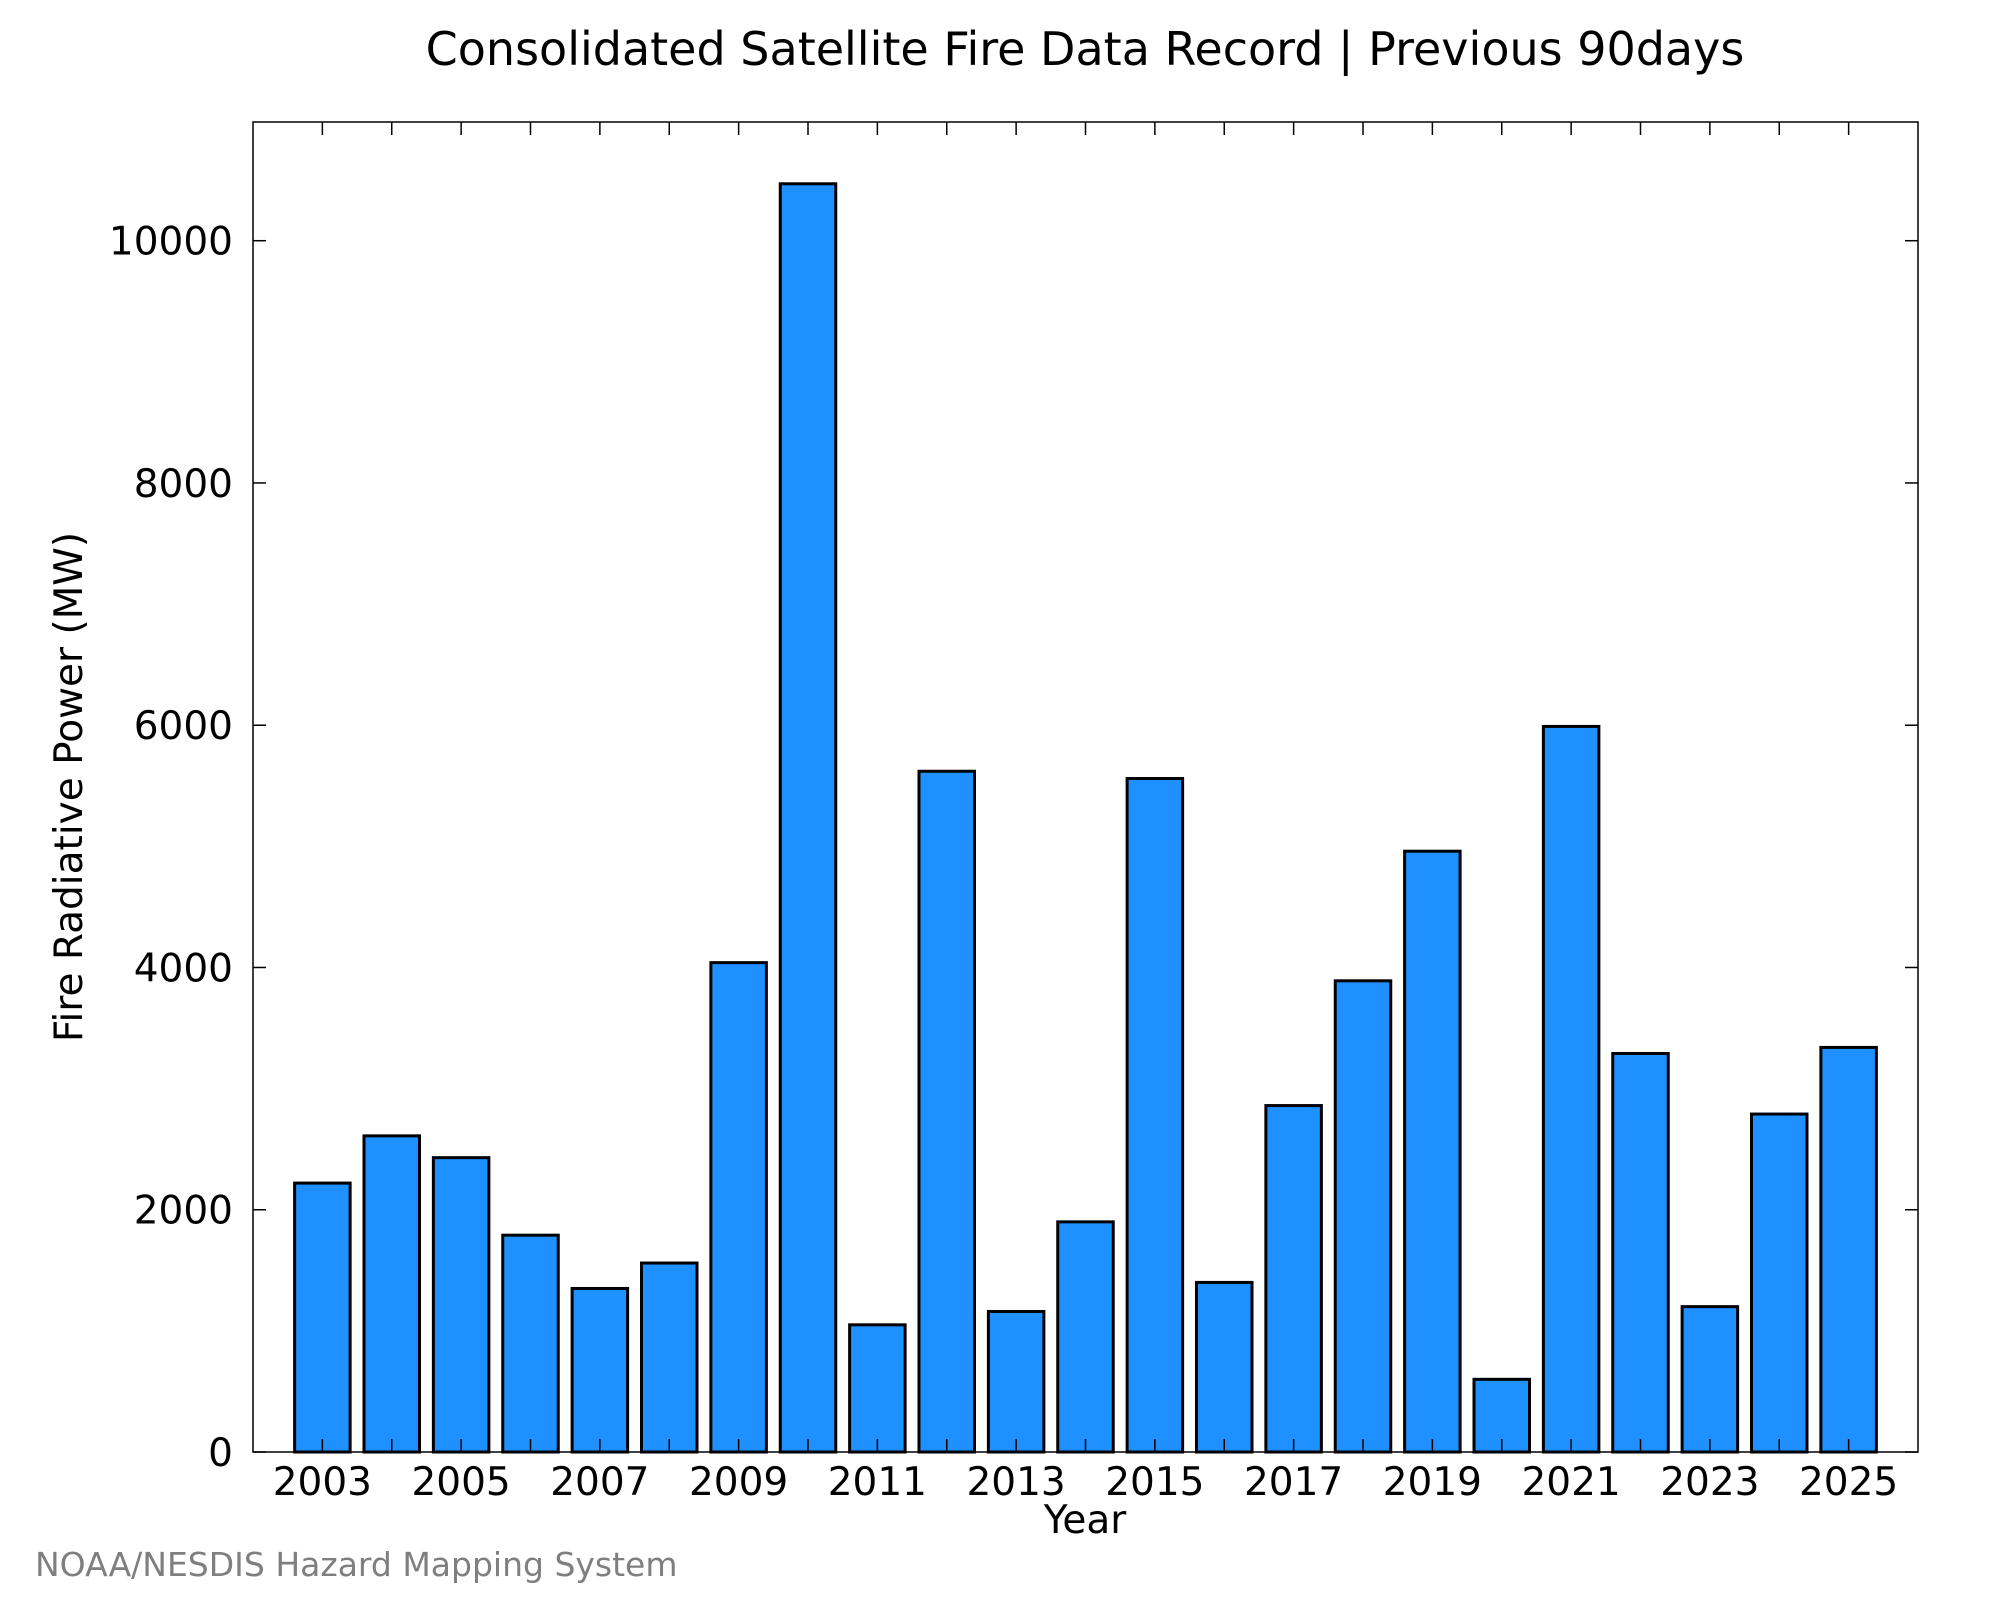 This screenshot has height=1600, width=2000. What do you see at coordinates (461, 1305) in the screenshot?
I see `bar-2005` at bounding box center [461, 1305].